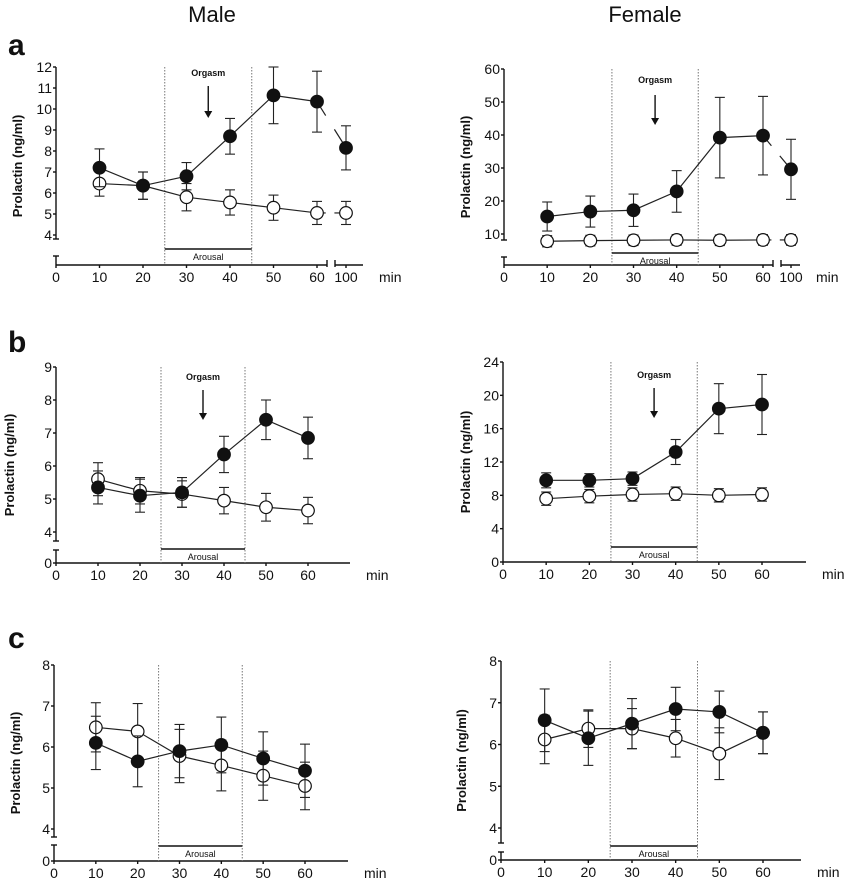  I want to click on x-unit-label: min, so click(377, 575).